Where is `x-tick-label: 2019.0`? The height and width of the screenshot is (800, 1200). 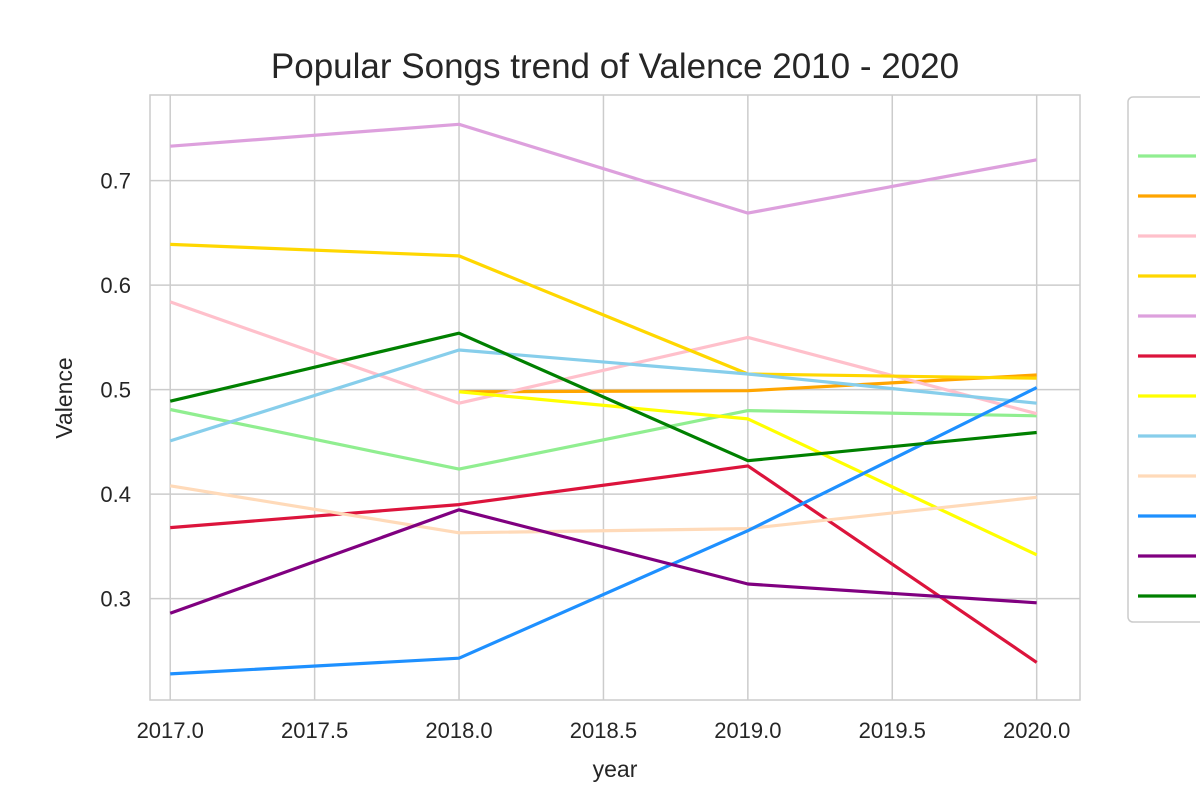
x-tick-label: 2019.0 is located at coordinates (747, 730).